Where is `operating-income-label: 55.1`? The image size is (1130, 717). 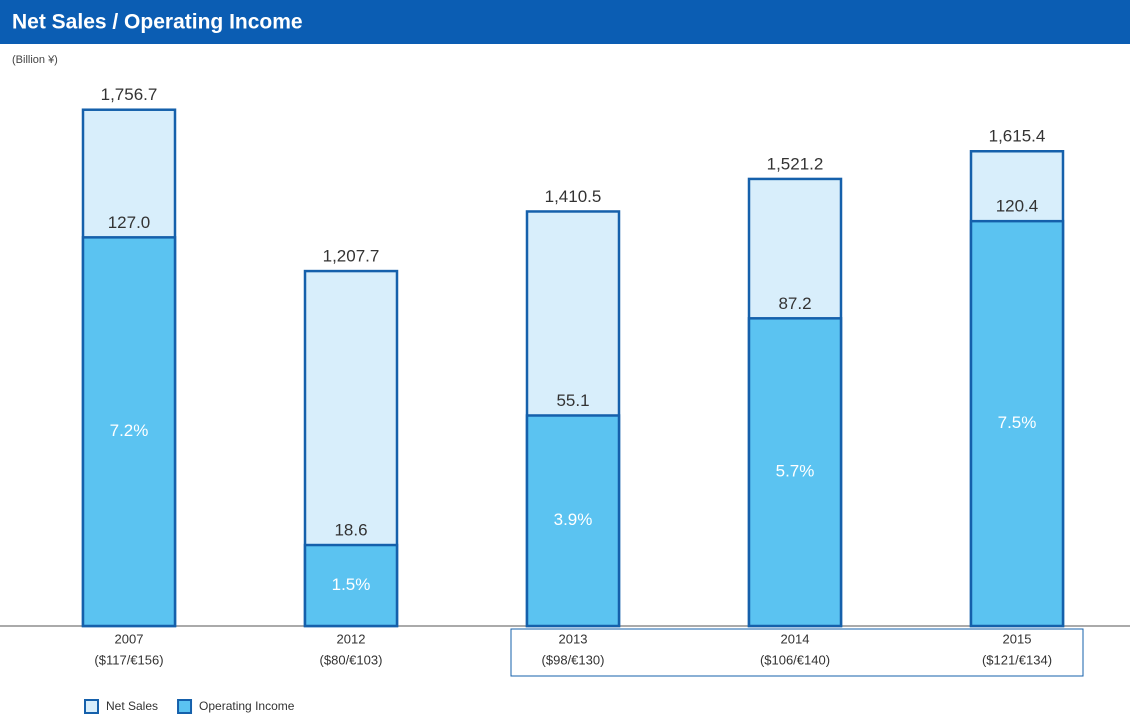
operating-income-label: 55.1 is located at coordinates (572, 400).